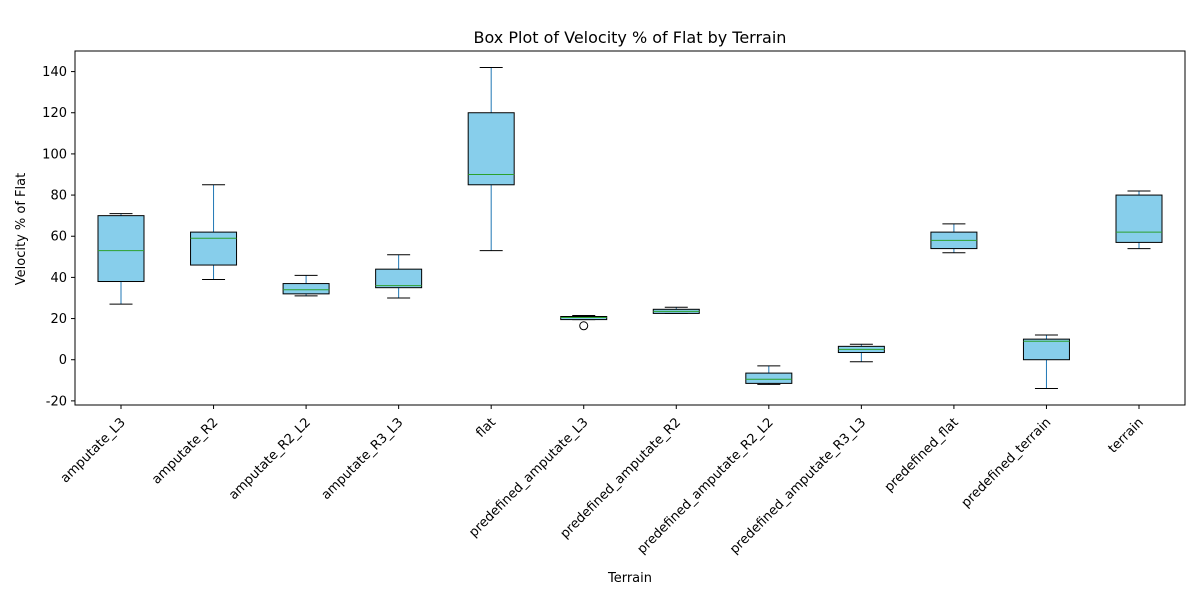 The width and height of the screenshot is (1200, 600). Describe the element at coordinates (54, 72) in the screenshot. I see `y-tick-label: 140` at that location.